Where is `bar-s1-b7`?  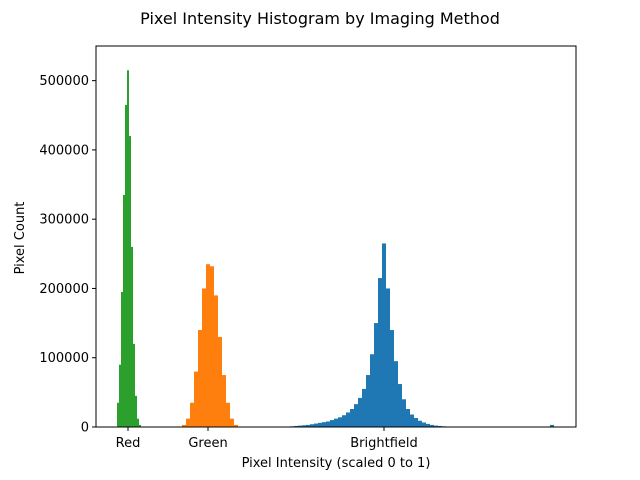
bar-s1-b7 is located at coordinates (212, 346).